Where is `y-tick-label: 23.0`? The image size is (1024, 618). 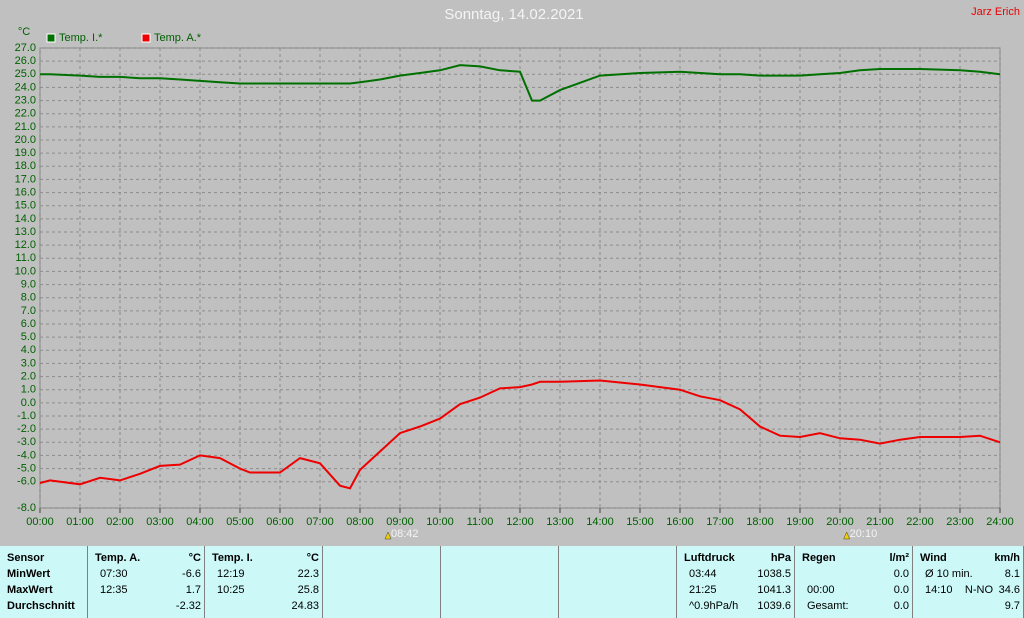
y-tick-label: 23.0 is located at coordinates (25, 100).